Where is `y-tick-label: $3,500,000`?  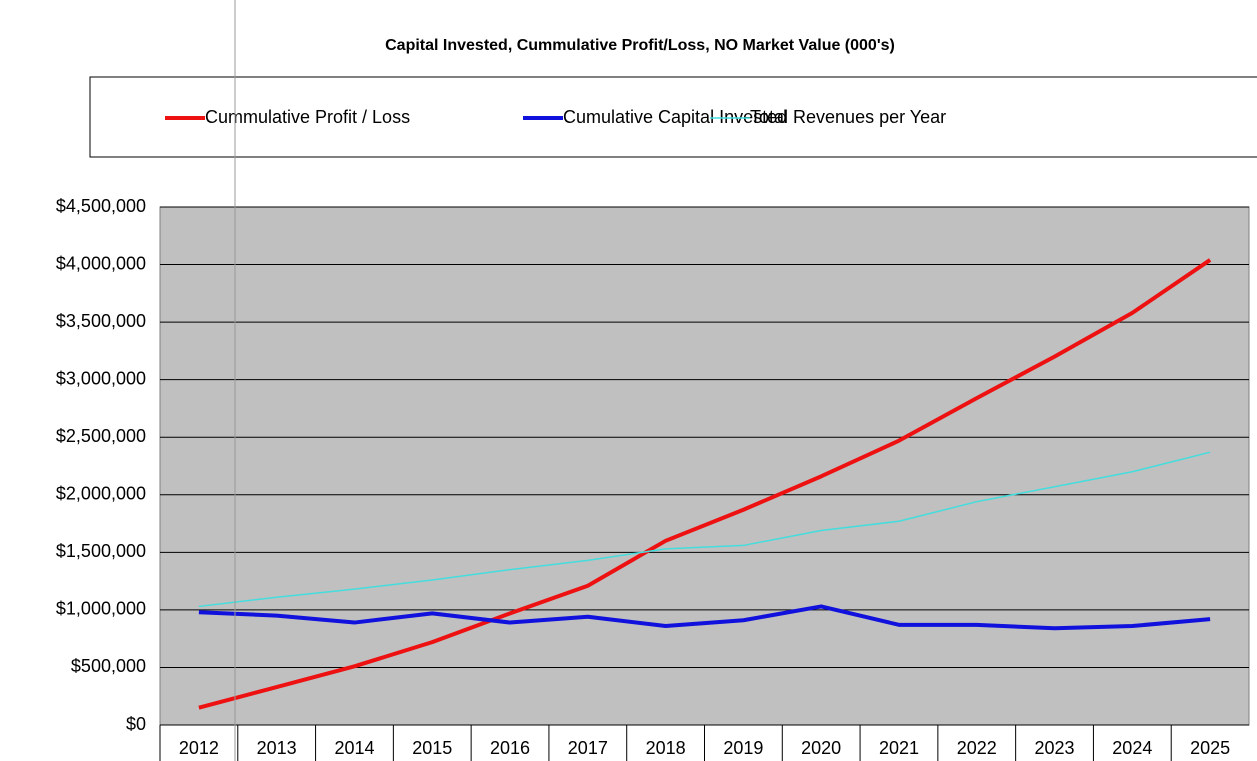
y-tick-label: $3,500,000 is located at coordinates (101, 321).